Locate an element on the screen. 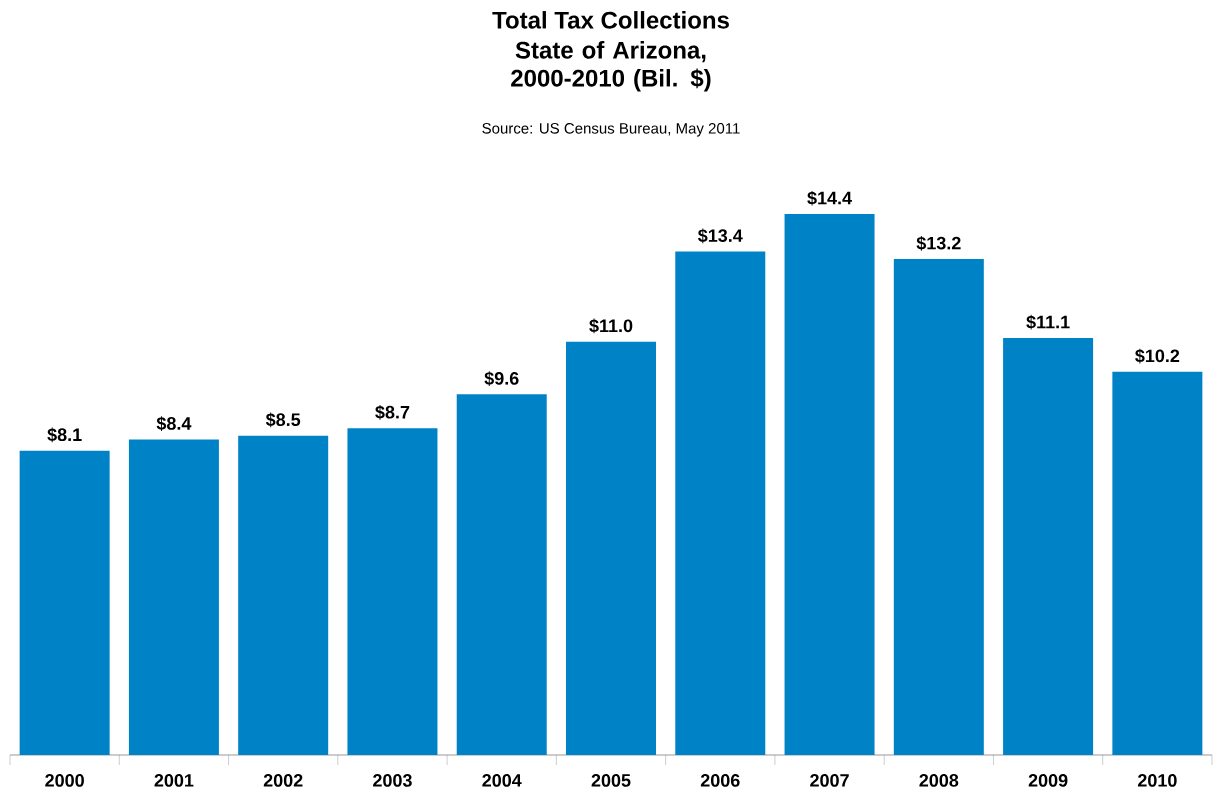  data-label: $8.5 is located at coordinates (283, 420).